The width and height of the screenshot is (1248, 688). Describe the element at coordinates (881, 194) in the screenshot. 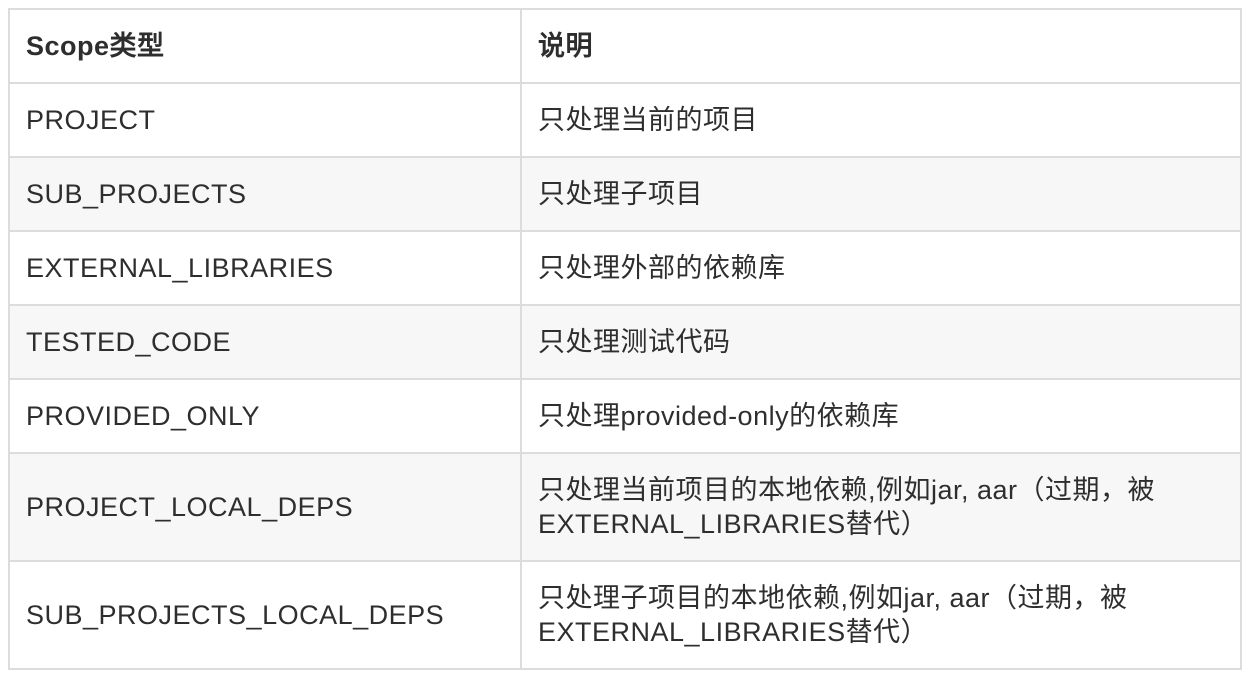

I see `description-cell: 只处理子项目` at that location.